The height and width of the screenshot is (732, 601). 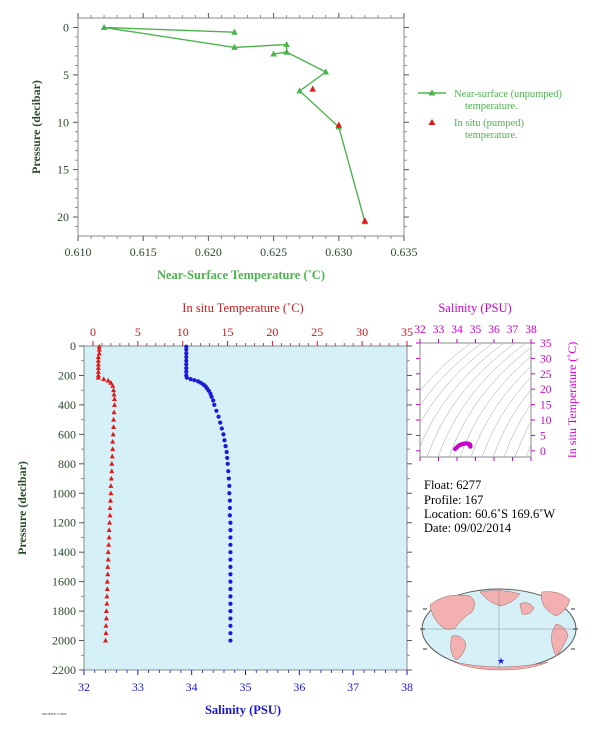 I want to click on ts-temperature-tick-label: 10, so click(x=546, y=421).